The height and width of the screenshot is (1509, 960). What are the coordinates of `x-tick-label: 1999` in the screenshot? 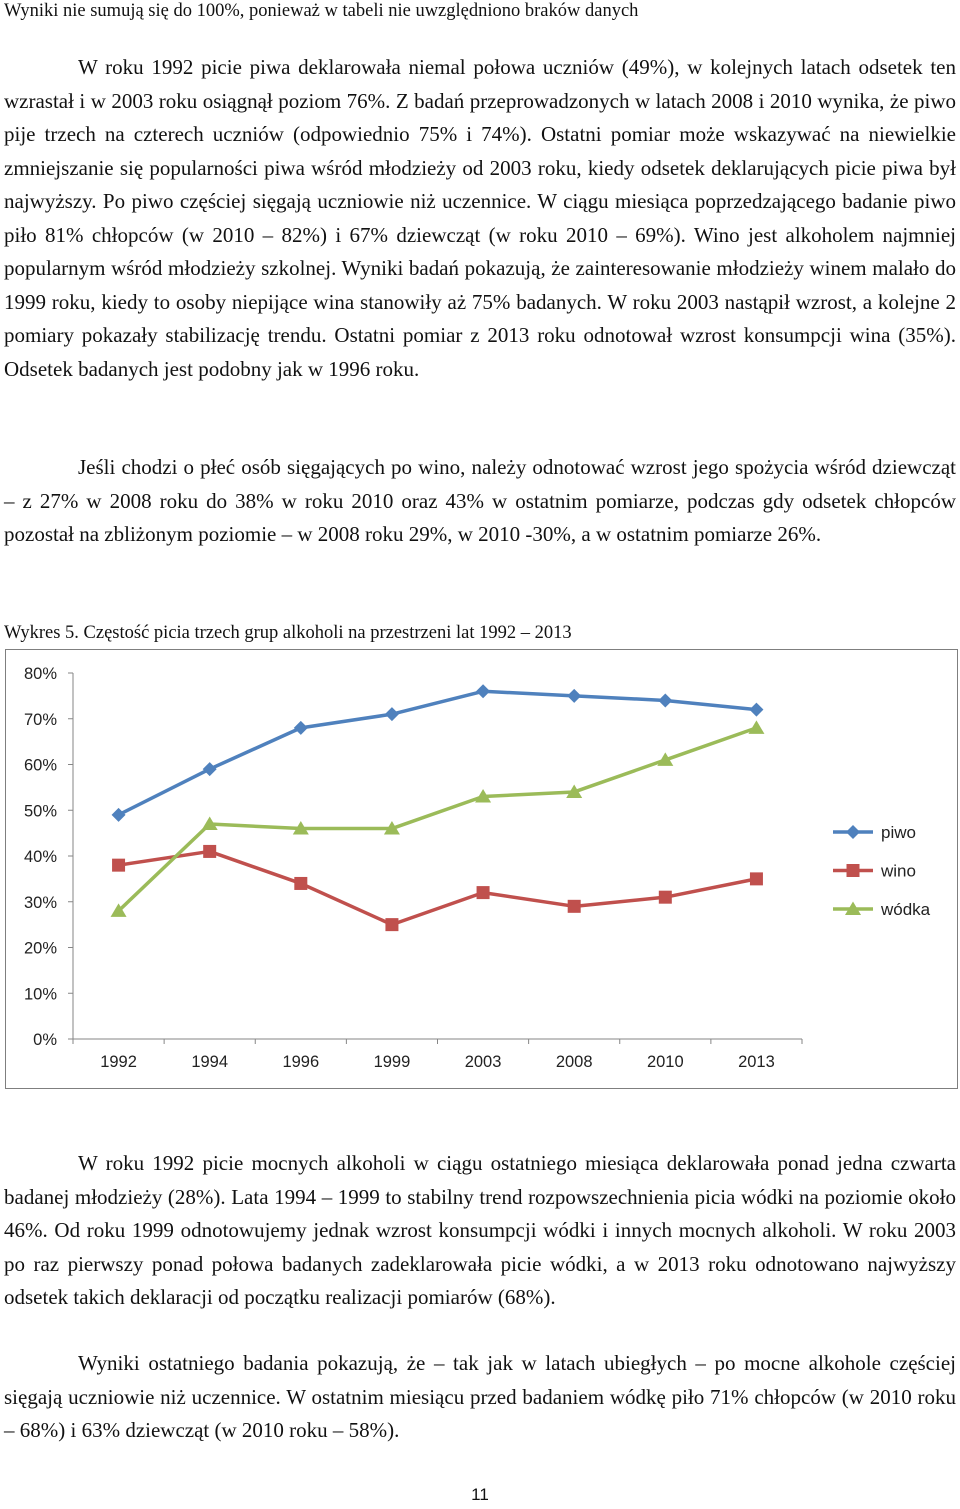 It's located at (392, 1062).